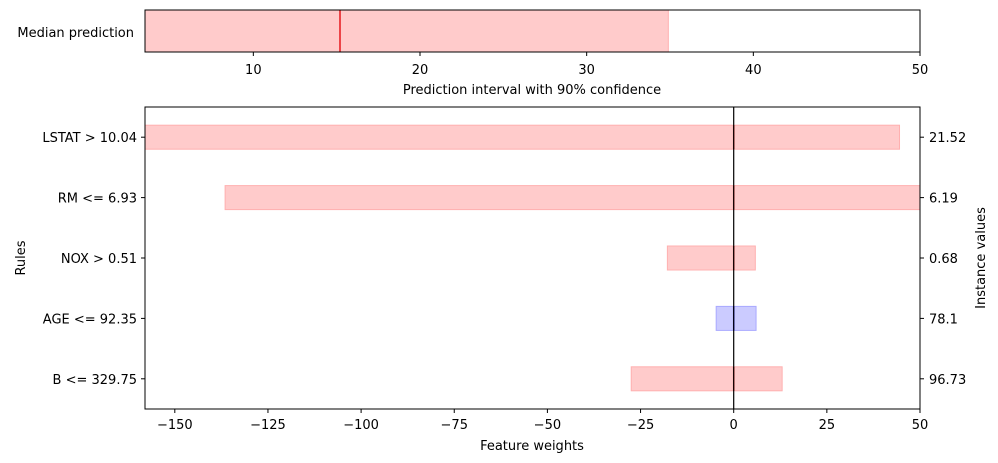  I want to click on prediction-interval-bar, so click(406, 31).